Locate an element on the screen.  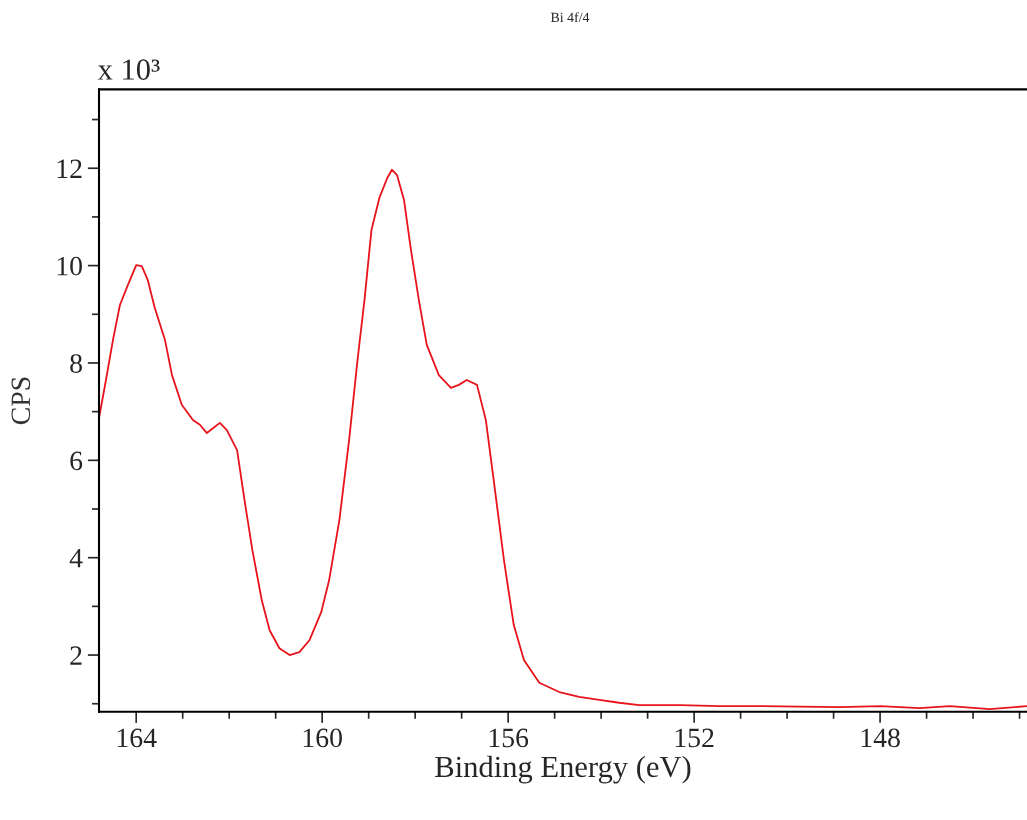
y-tick-label: 6 is located at coordinates (76, 461).